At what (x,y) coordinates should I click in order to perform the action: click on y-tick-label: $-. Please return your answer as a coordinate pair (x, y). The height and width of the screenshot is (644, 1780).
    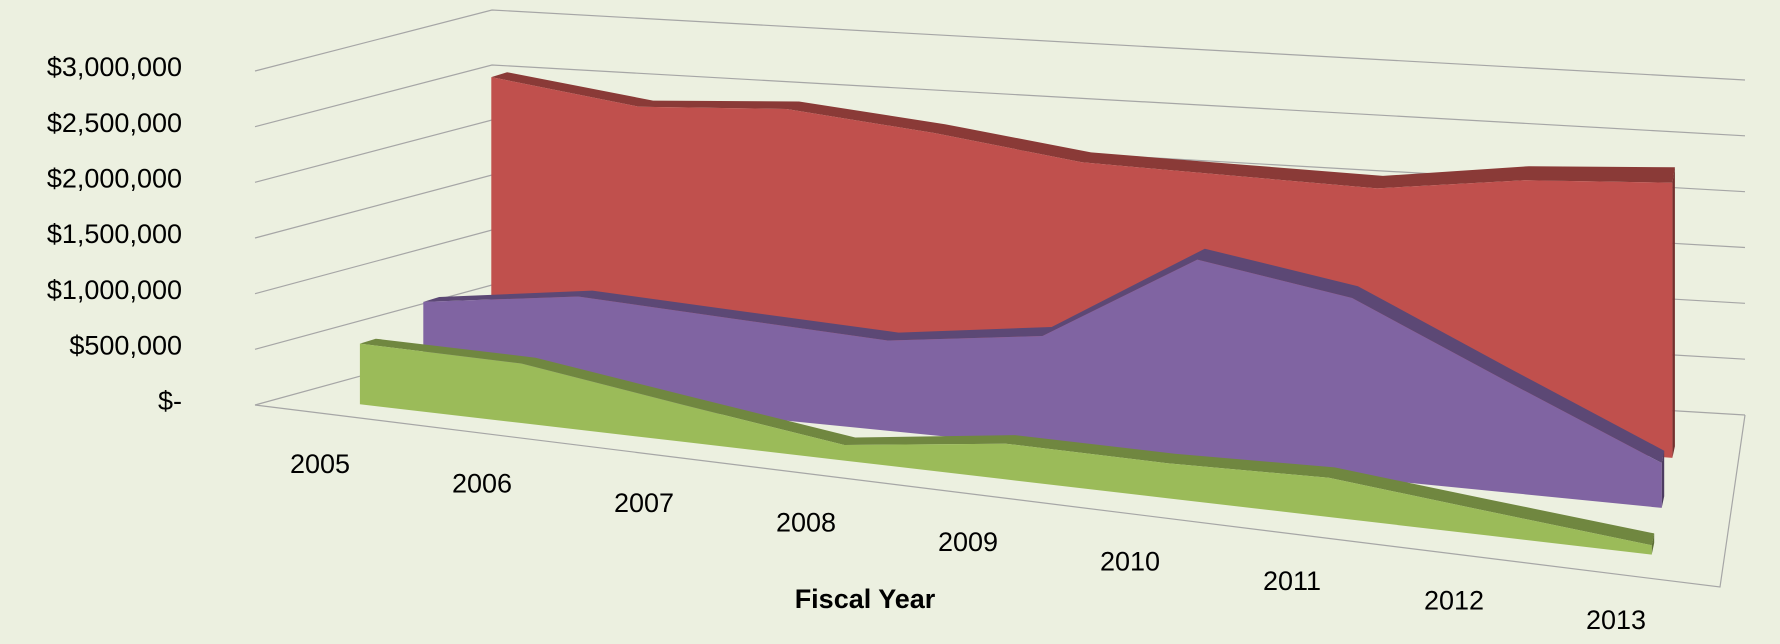
    Looking at the image, I should click on (170, 401).